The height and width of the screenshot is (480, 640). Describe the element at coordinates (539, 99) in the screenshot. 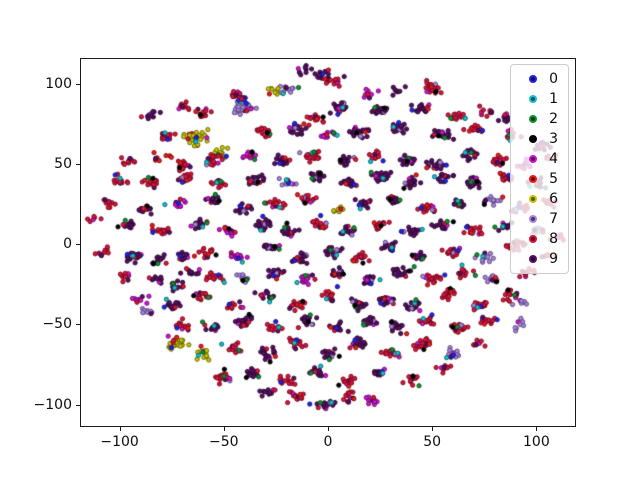

I see `legend-item-1: 1` at that location.